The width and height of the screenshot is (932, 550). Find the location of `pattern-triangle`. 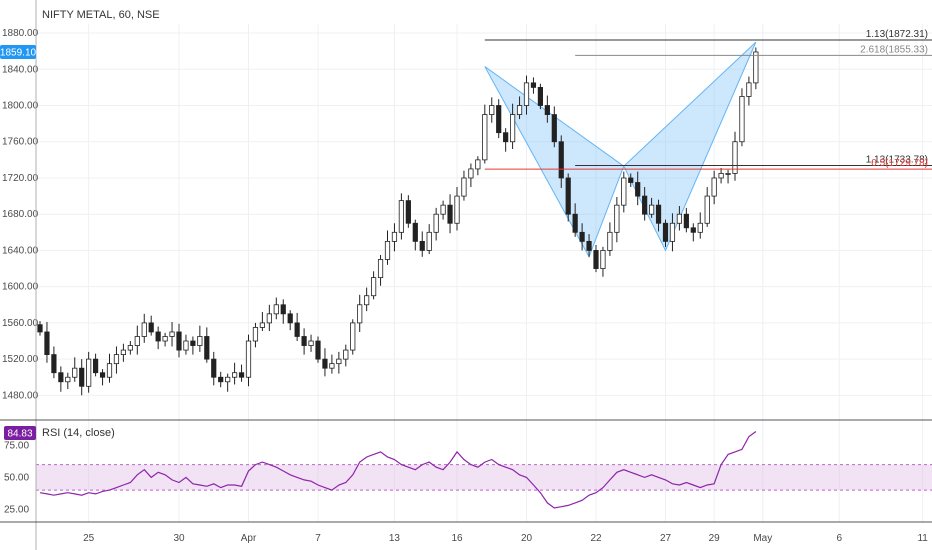

pattern-triangle is located at coordinates (554, 162).